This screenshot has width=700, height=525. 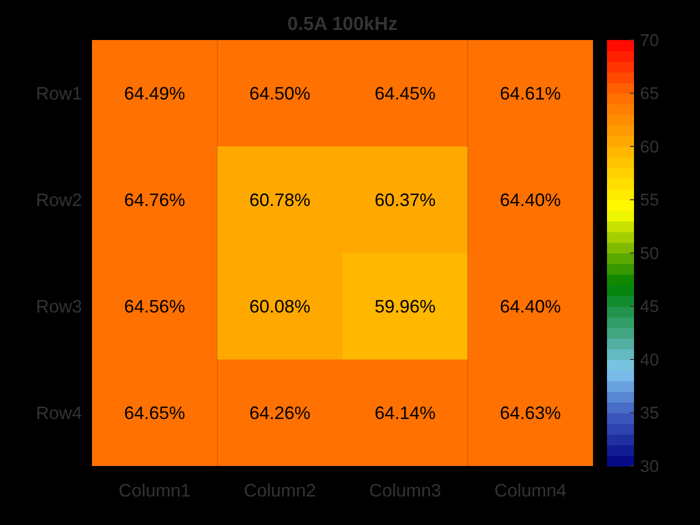 I want to click on data-label: 64.76%, so click(x=155, y=200).